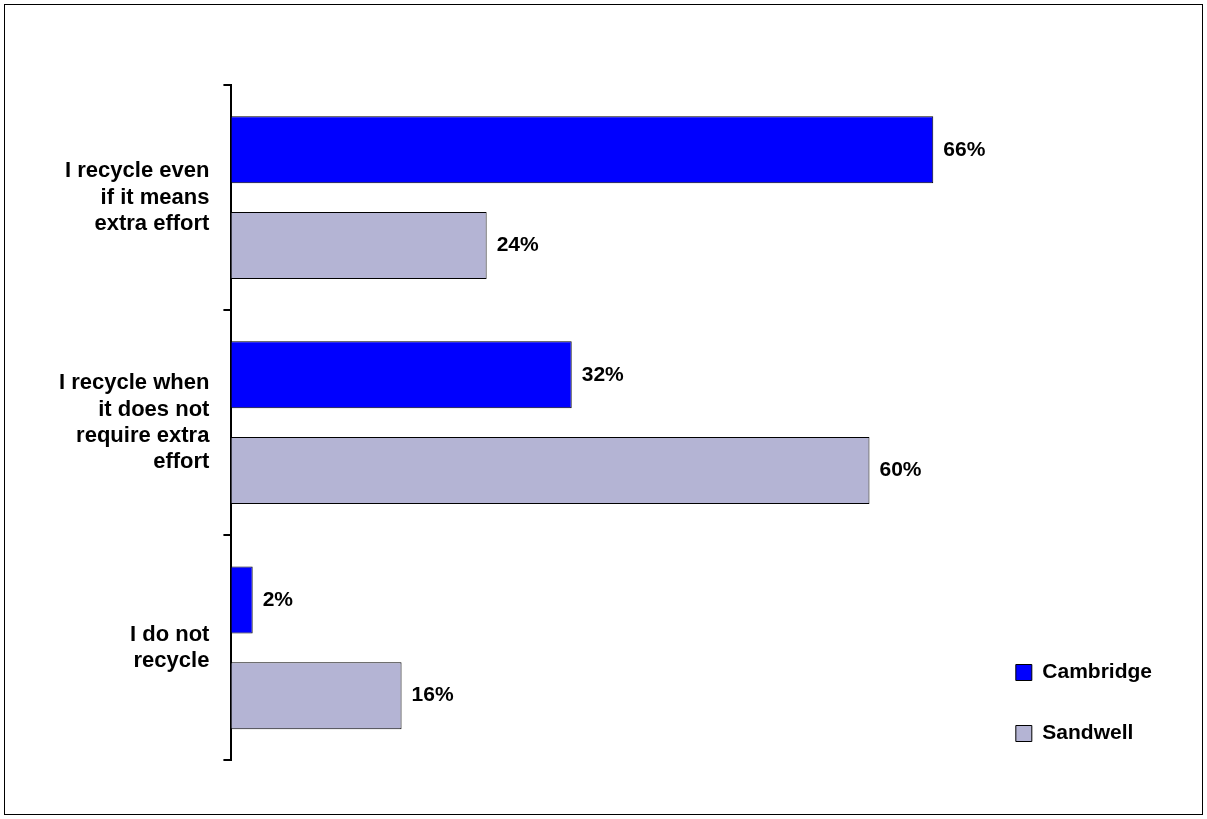  What do you see at coordinates (900, 469) in the screenshot?
I see `data-label: 60%` at bounding box center [900, 469].